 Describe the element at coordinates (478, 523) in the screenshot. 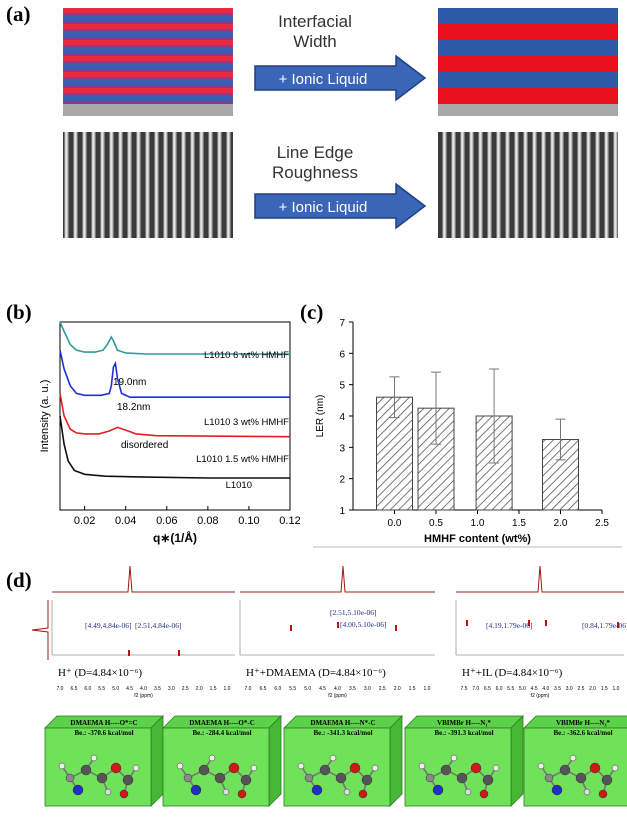

I see `x-tick-label: 1.0` at that location.